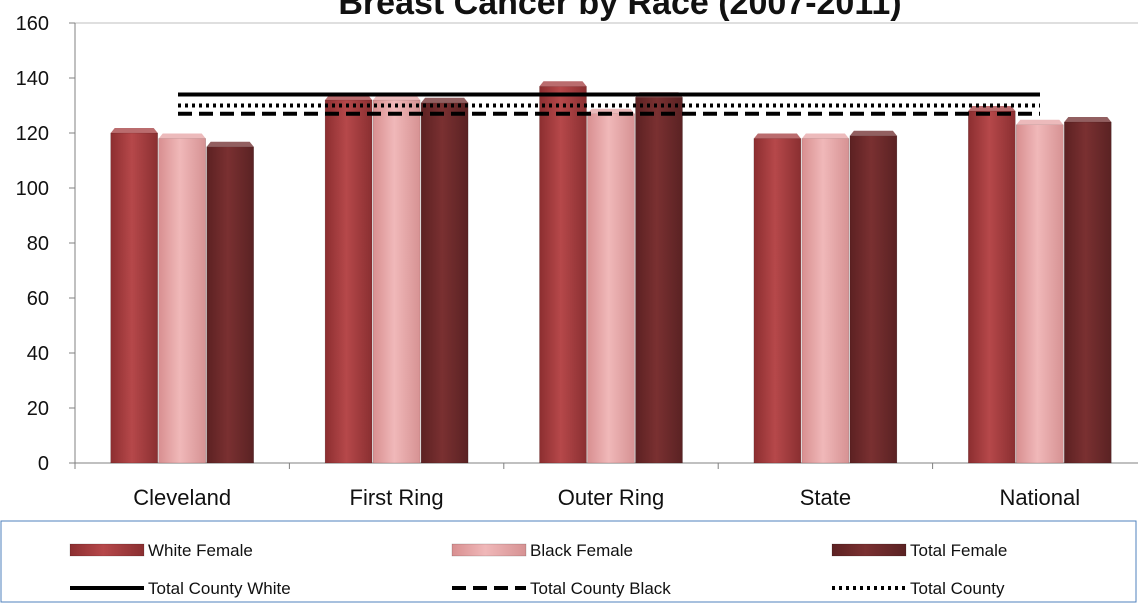 The width and height of the screenshot is (1138, 603). What do you see at coordinates (32, 24) in the screenshot?
I see `y-tick-label: 160` at bounding box center [32, 24].